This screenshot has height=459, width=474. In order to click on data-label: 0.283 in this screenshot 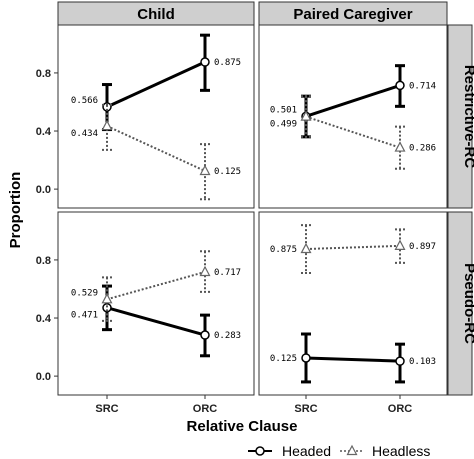, I will do `click(227, 336)`.